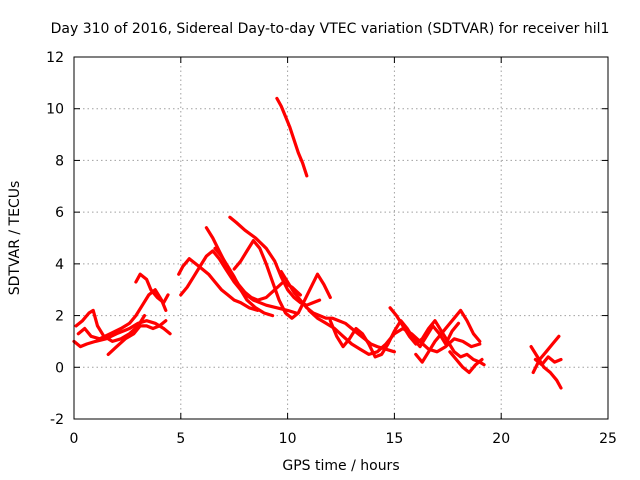 This screenshot has width=640, height=480. What do you see at coordinates (59, 265) in the screenshot?
I see `y-tick-label: 4` at bounding box center [59, 265].